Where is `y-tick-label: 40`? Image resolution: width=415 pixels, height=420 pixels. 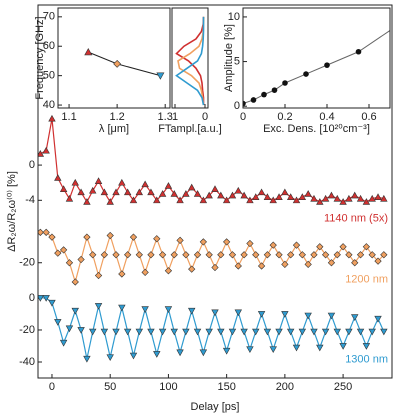 y-tick-label: 40 is located at coordinates (49, 105).